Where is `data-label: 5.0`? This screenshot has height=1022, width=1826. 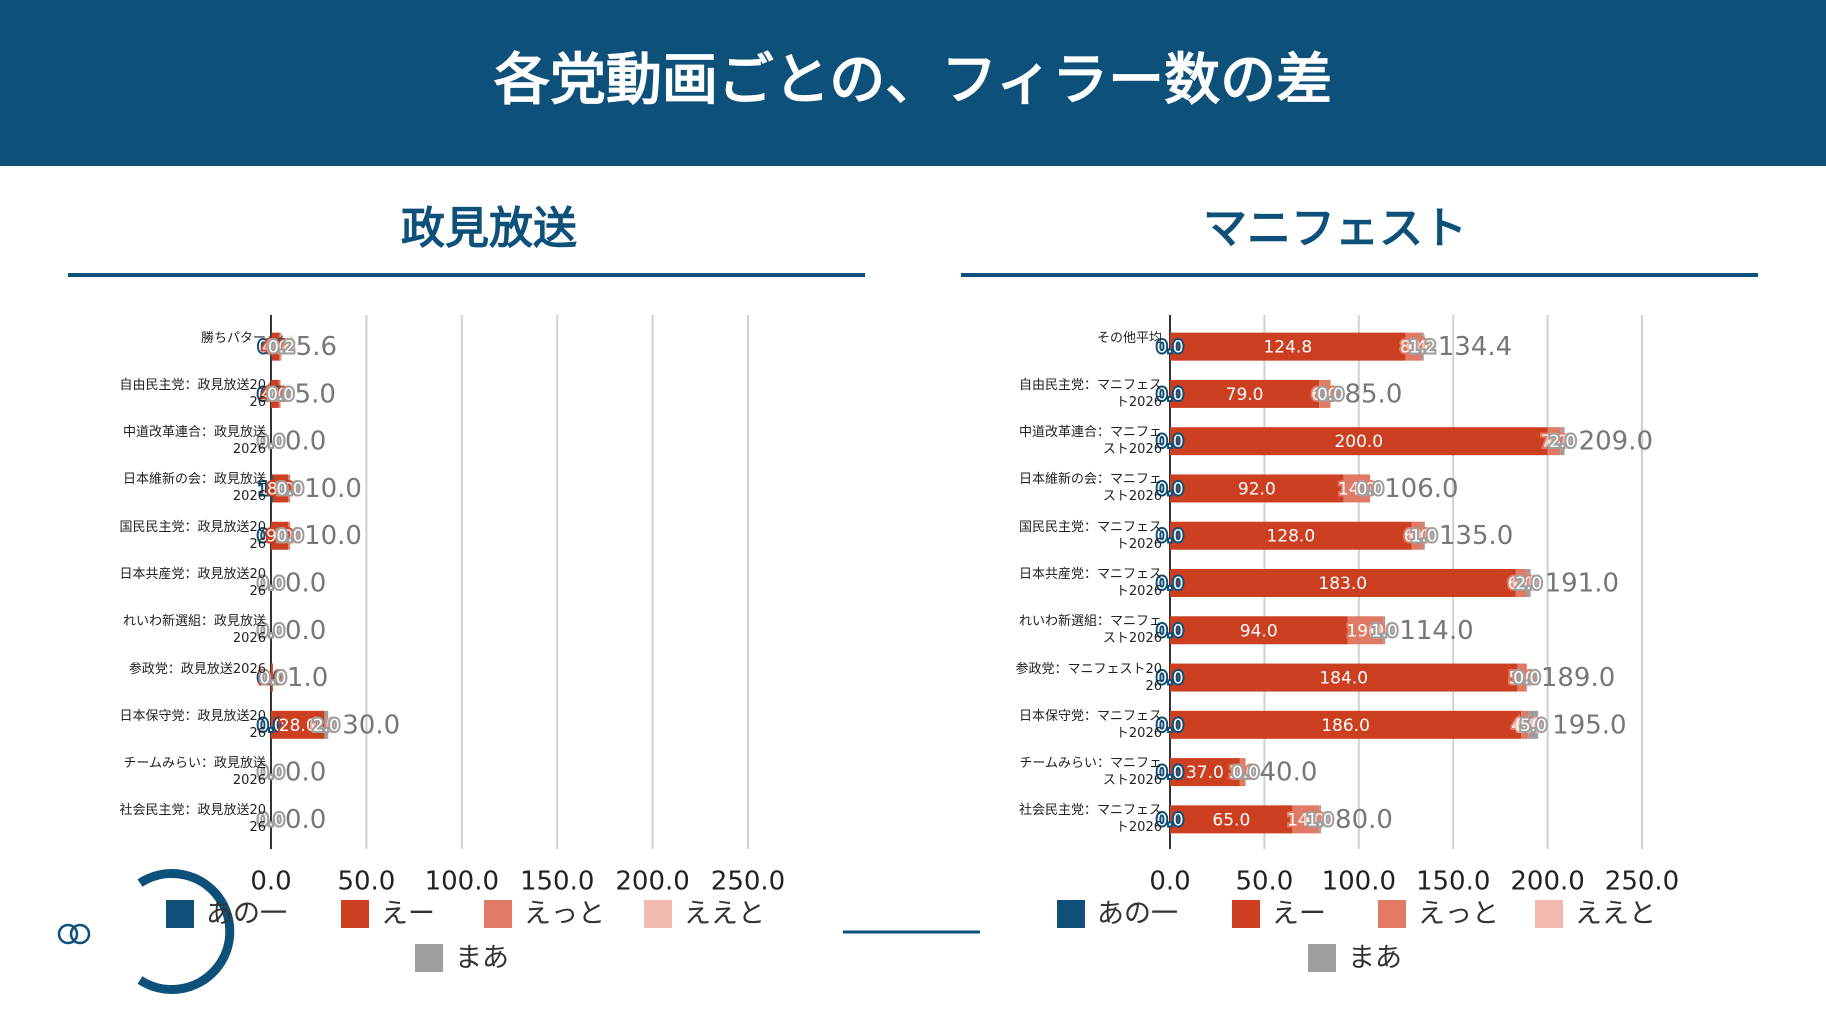 data-label: 5.0 is located at coordinates (1522, 679).